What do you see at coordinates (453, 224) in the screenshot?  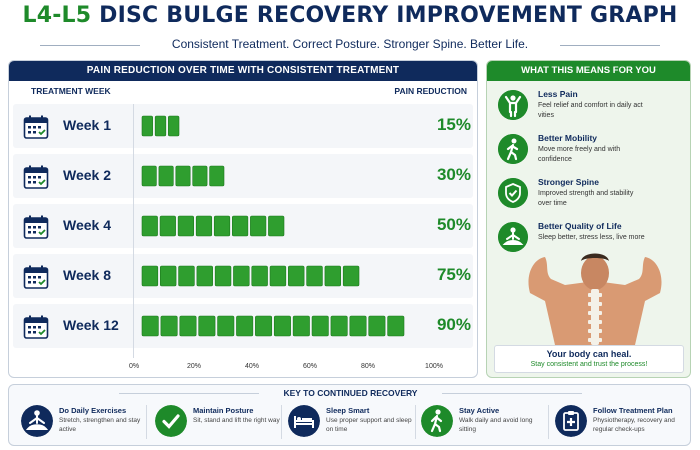 I see `data-label: 50%` at bounding box center [453, 224].